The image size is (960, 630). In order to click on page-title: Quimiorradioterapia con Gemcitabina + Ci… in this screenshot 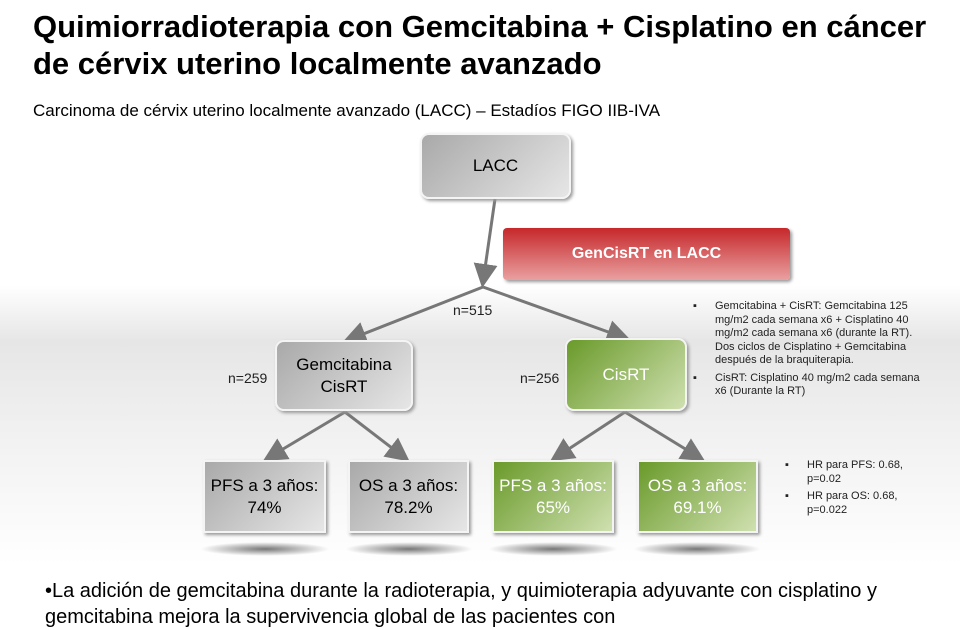, I will do `click(480, 45)`.